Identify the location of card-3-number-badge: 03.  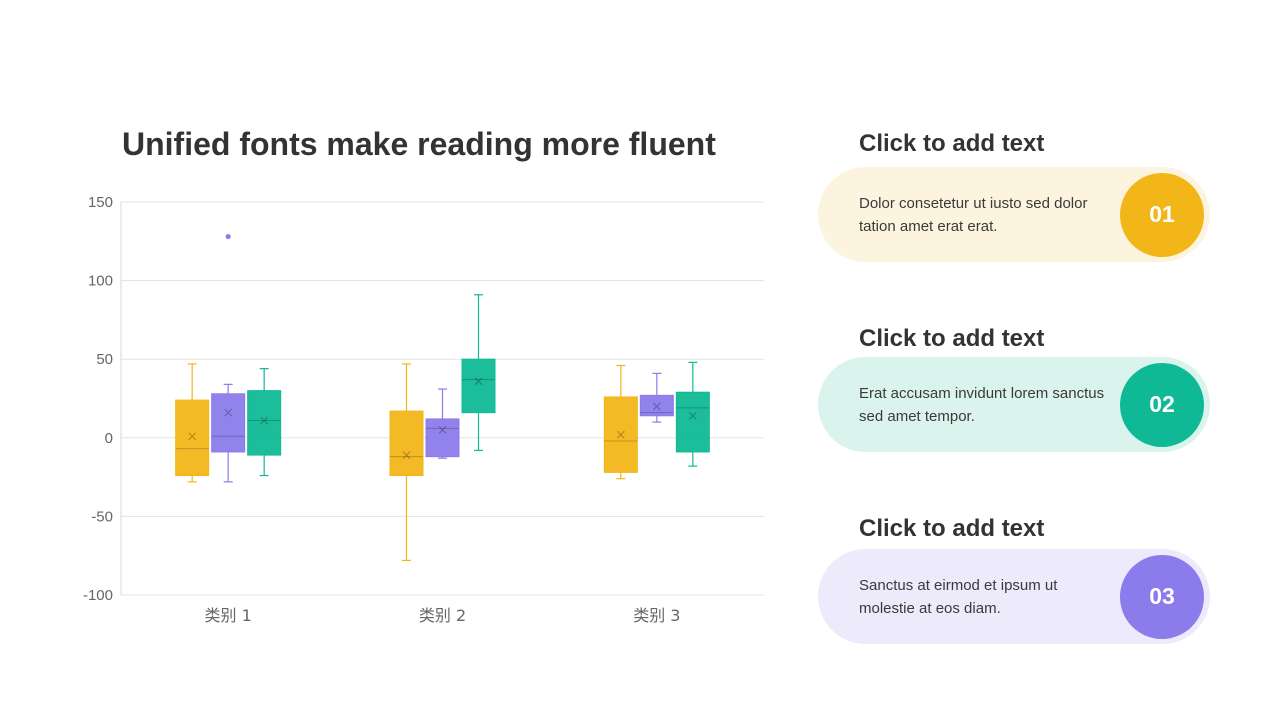
(1162, 596).